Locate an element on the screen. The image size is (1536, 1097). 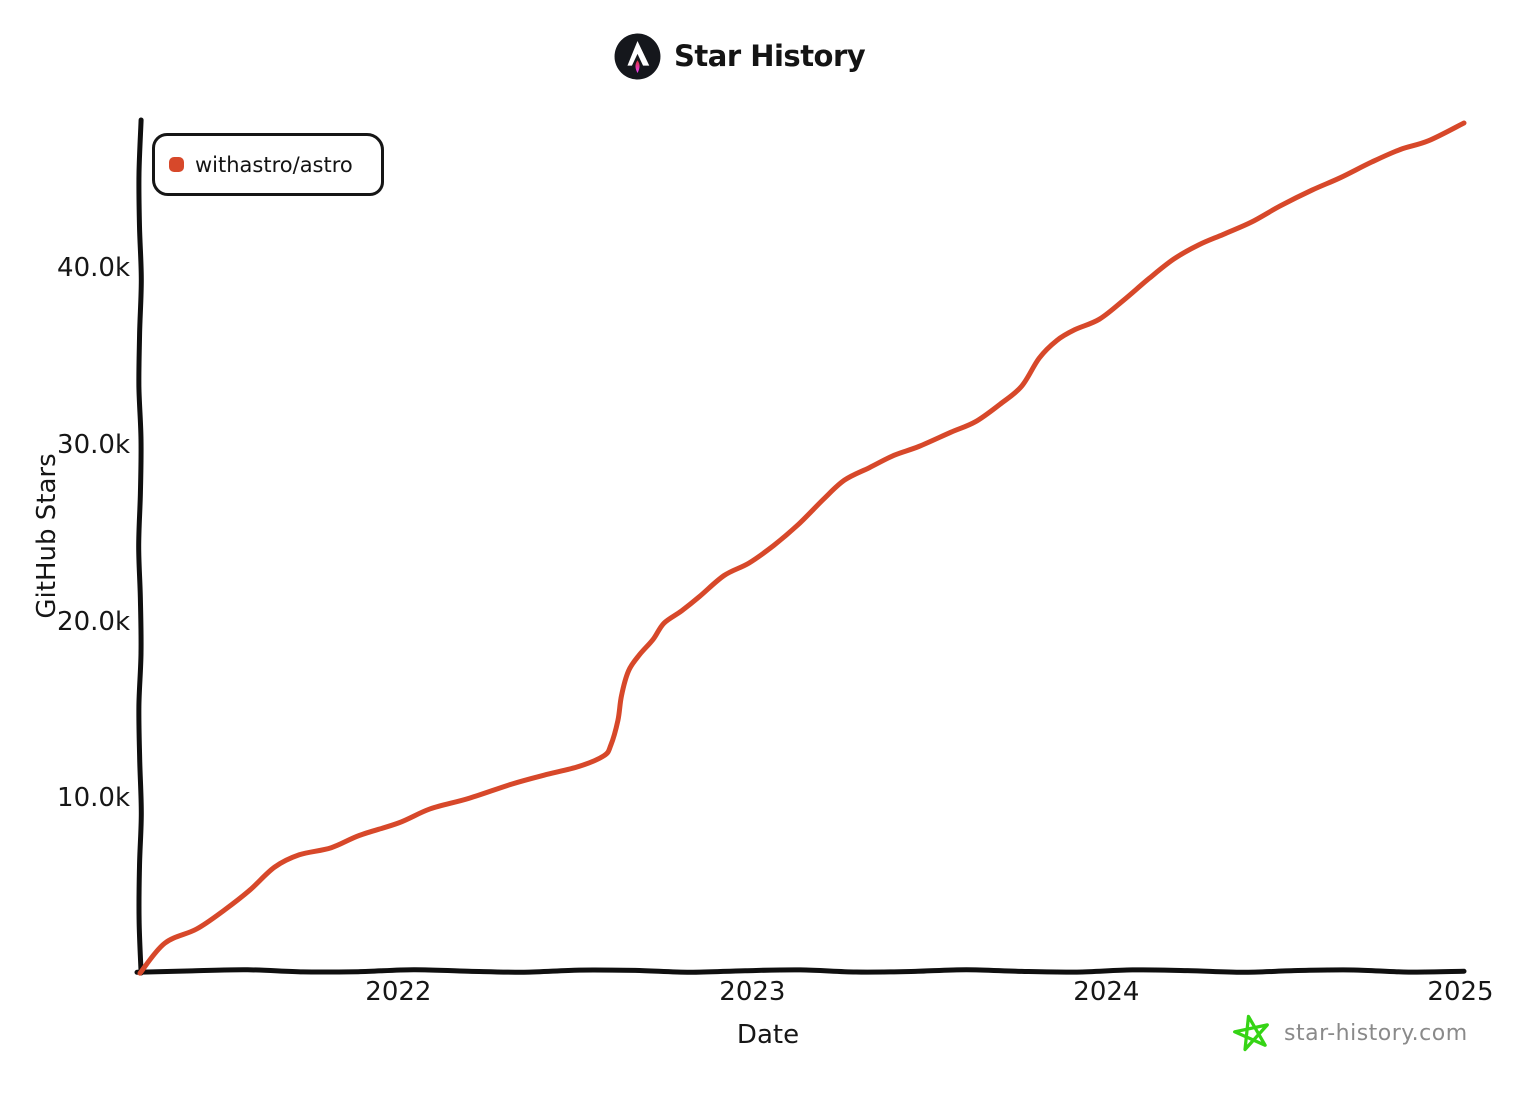
y-tick-label: 10.0k is located at coordinates (93, 798).